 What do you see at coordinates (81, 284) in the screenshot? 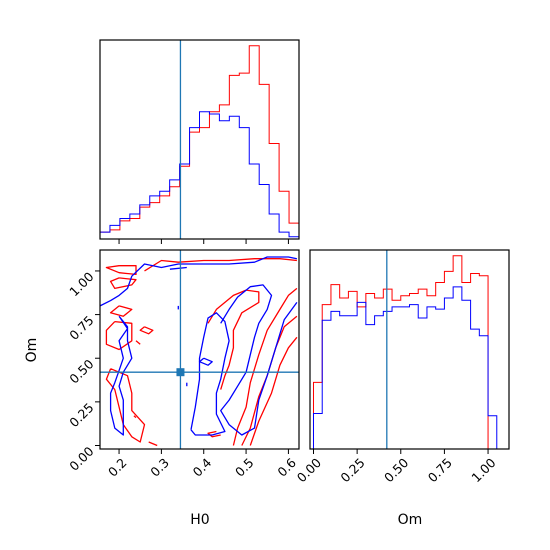
I see `om-y-tick-label-5: 1.00` at bounding box center [81, 284].